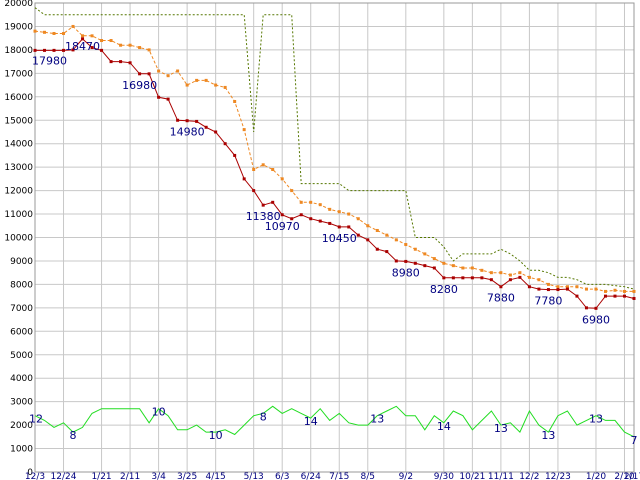 This screenshot has height=480, width=640. I want to click on y-tick-label: 8000, so click(21, 285).